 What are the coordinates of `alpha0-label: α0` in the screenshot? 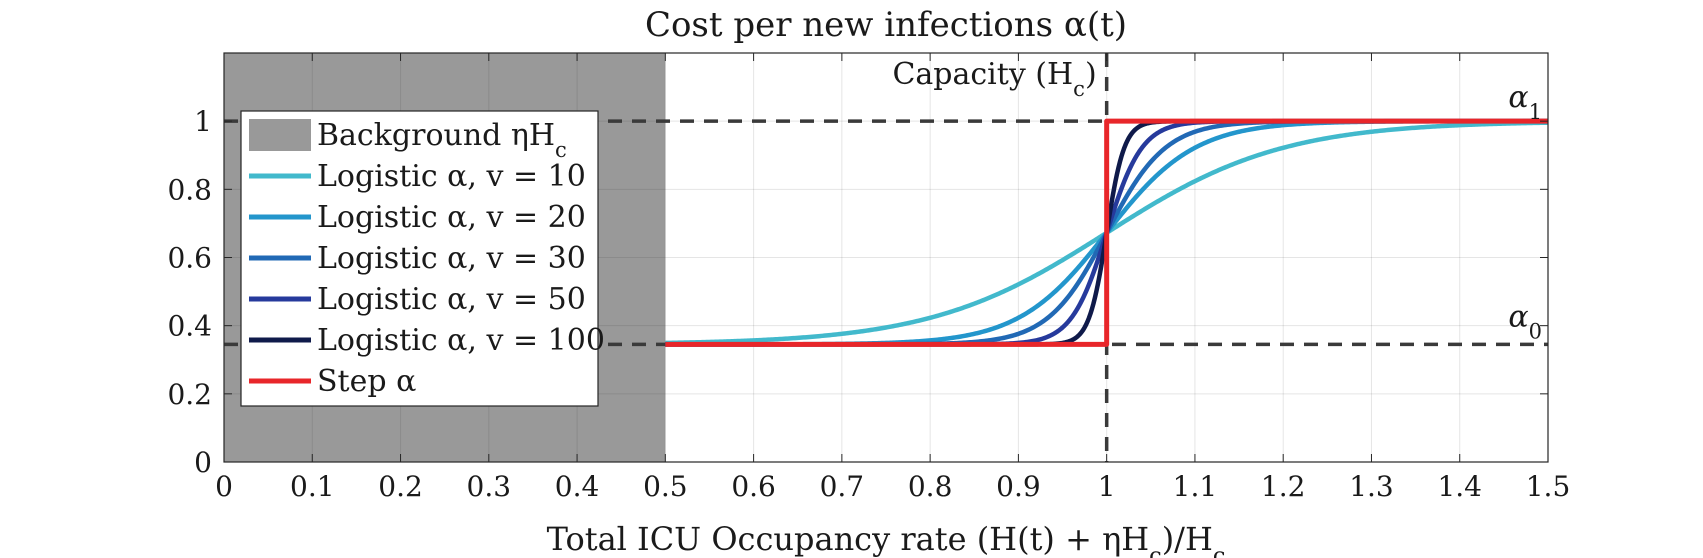 It's located at (1525, 321).